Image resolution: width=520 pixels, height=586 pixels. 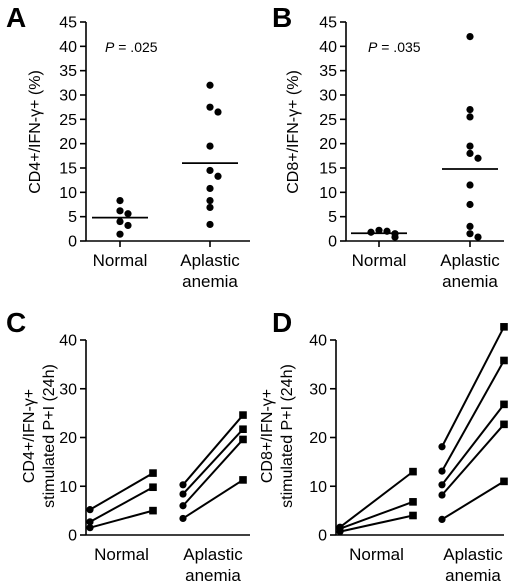 I want to click on y-axis-label: CD8+/IFN-γ+ (%), so click(x=293, y=132).